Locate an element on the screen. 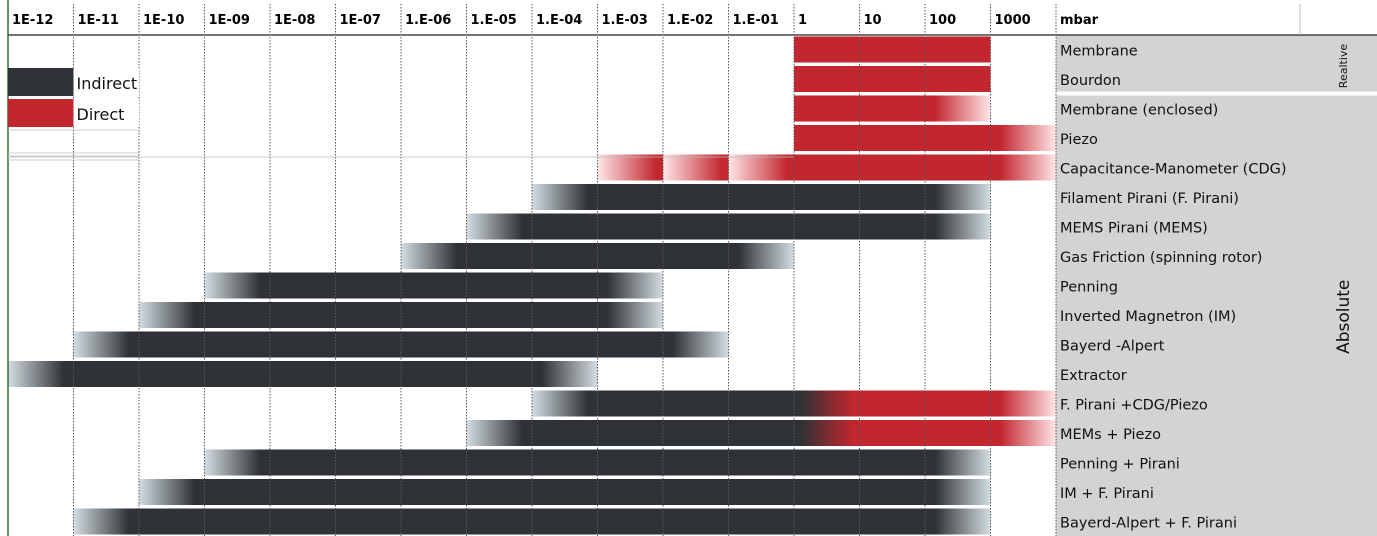 Image resolution: width=1377 pixels, height=536 pixels. row-label: MEMS Pirani (MEMS) is located at coordinates (1134, 229).